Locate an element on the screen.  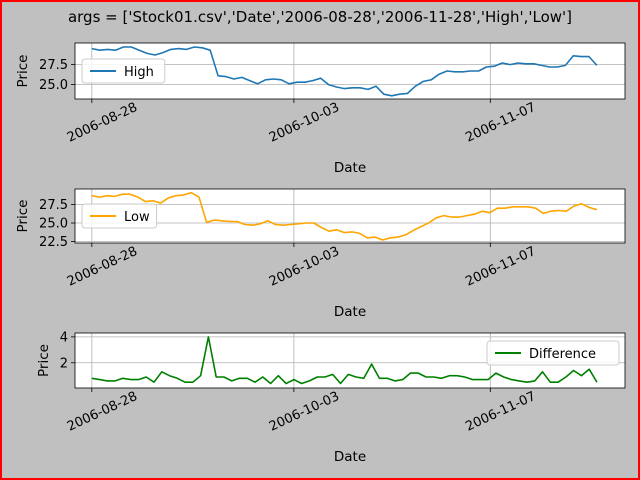
legend-low: Low is located at coordinates (119, 216).